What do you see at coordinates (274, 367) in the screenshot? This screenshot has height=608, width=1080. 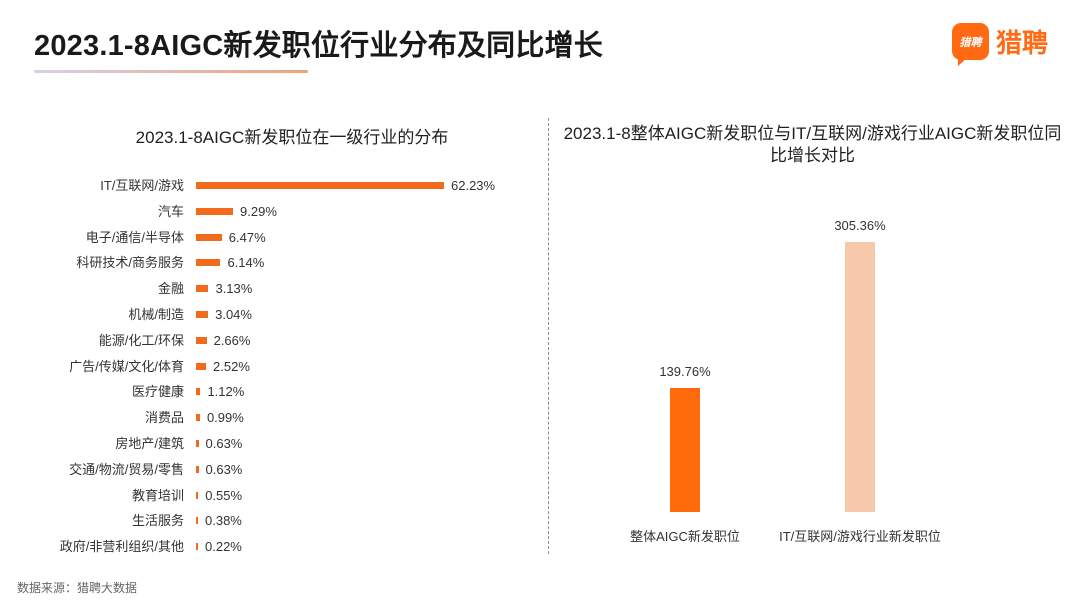 I see `bar-row: 广告/传媒/文化/体育 2.52%` at bounding box center [274, 367].